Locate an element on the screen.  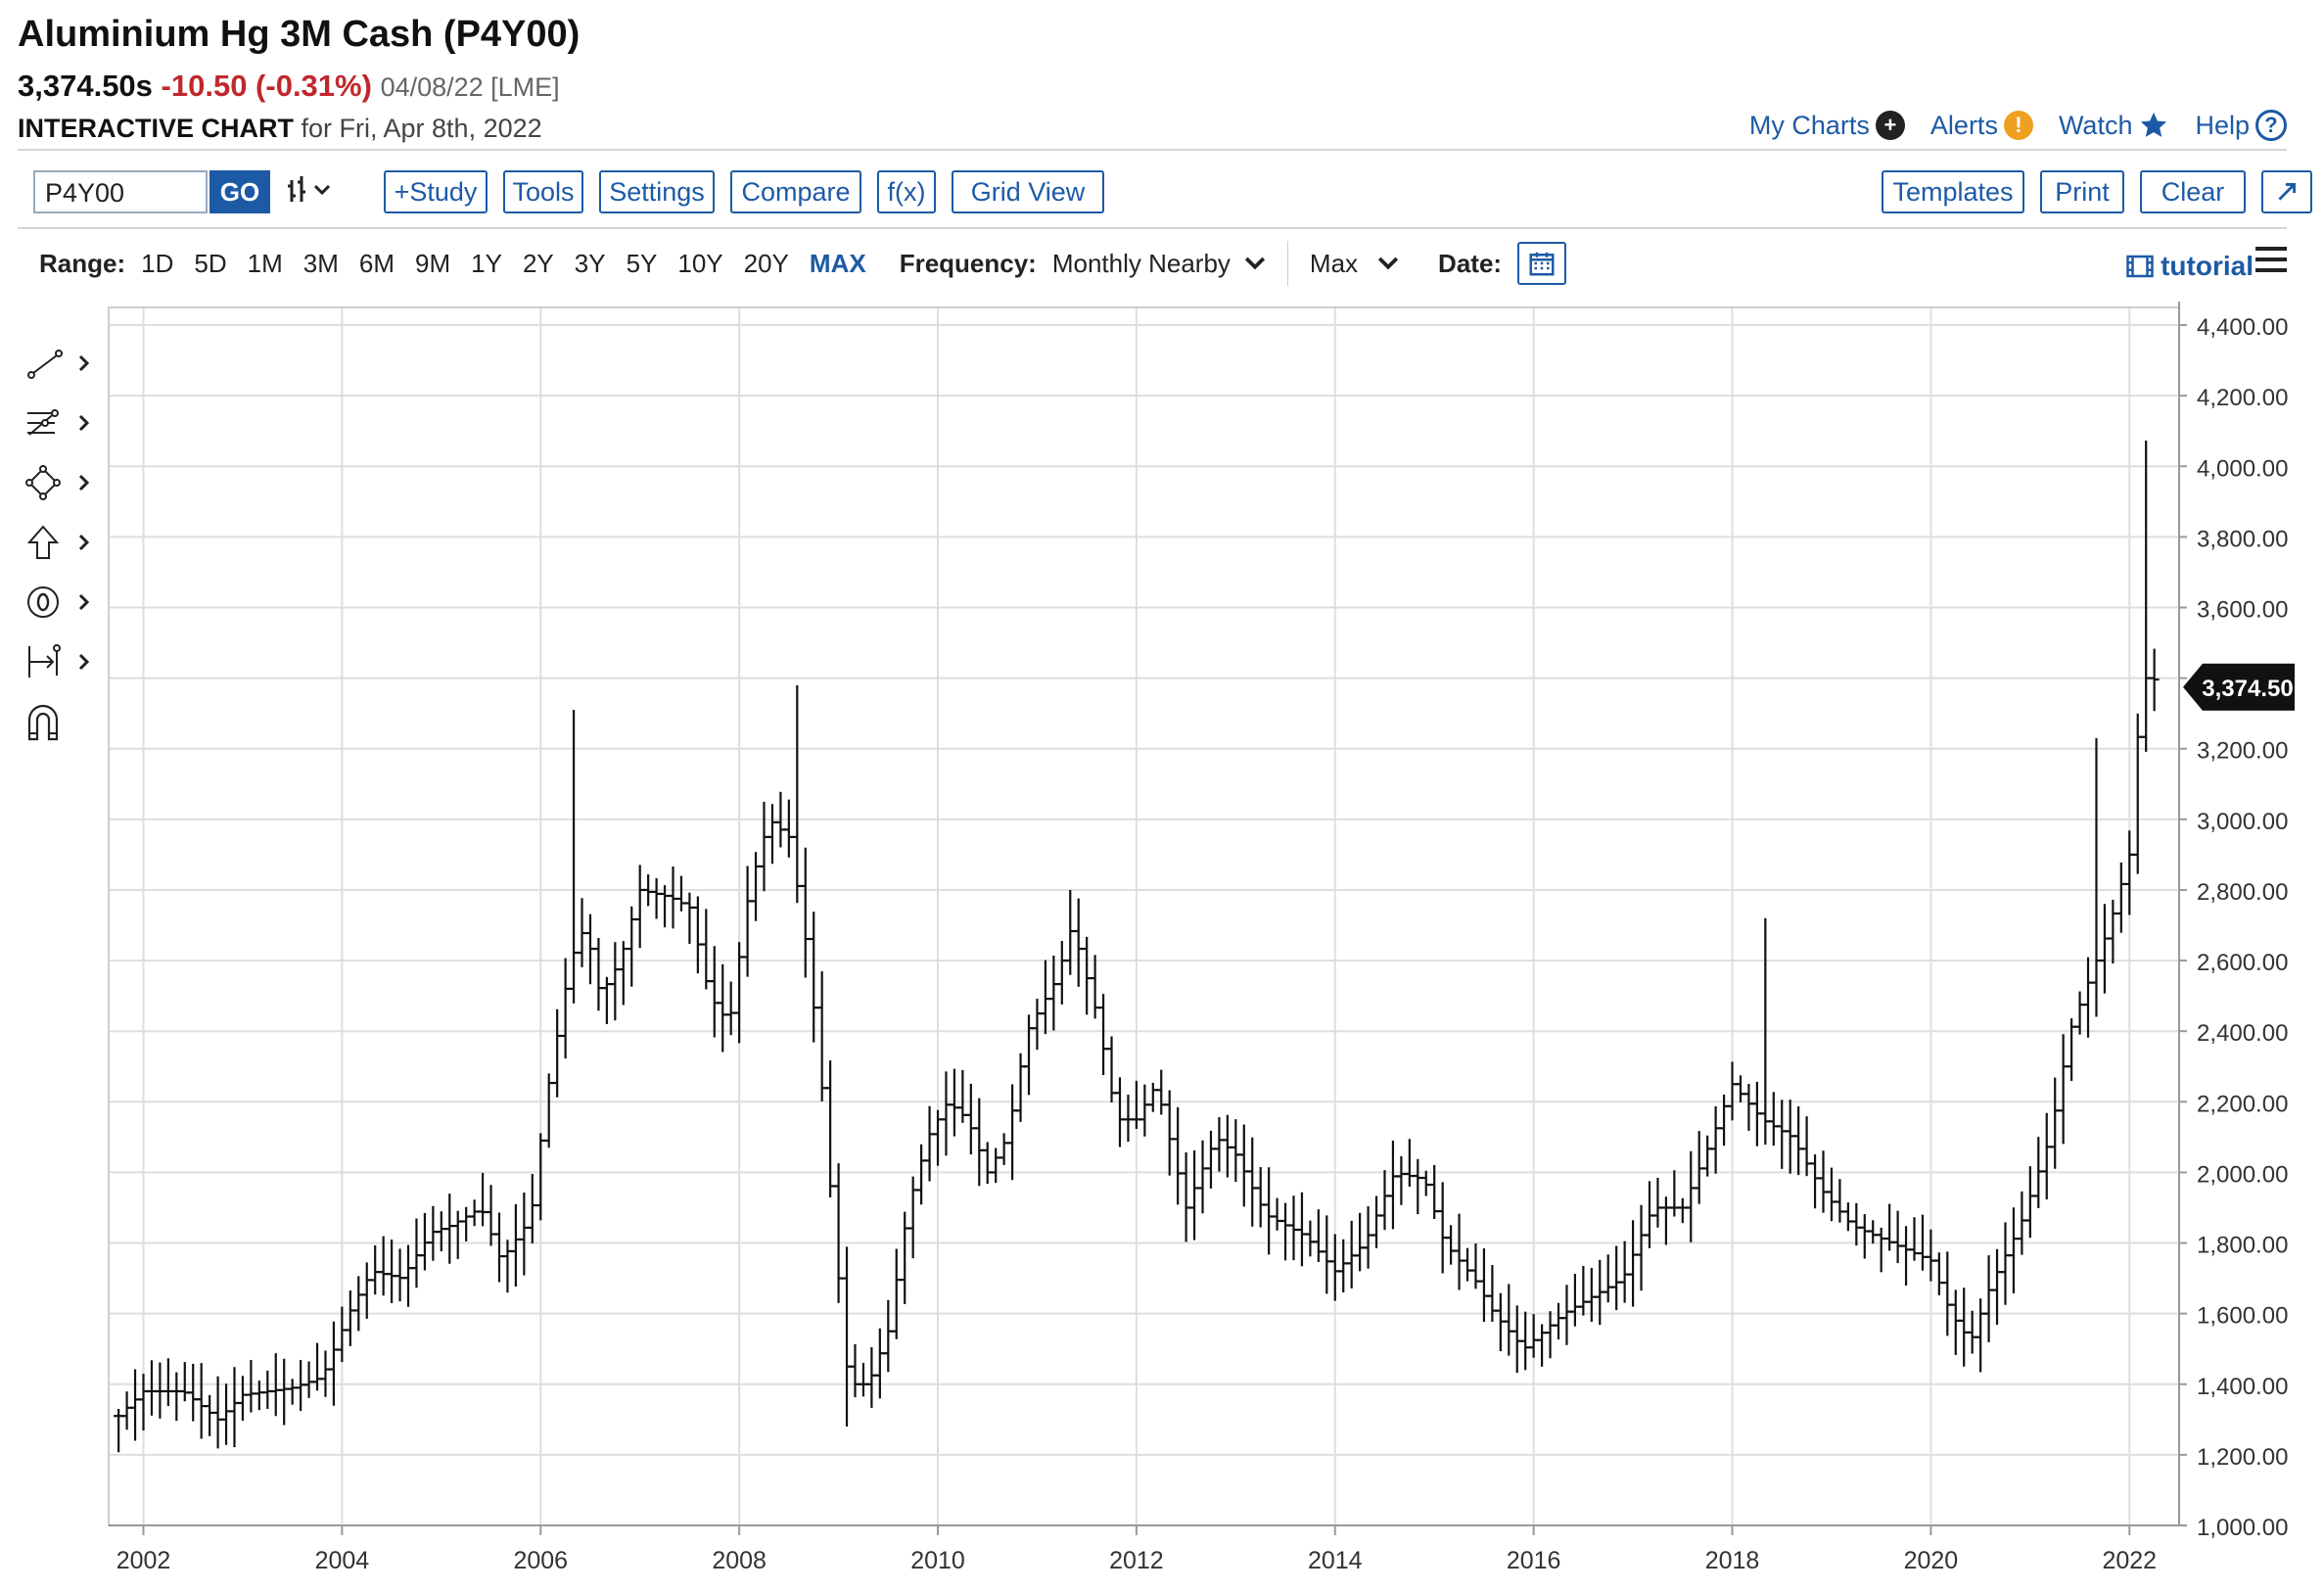
y-tick-label: 1,400.00 is located at coordinates (2242, 1387).